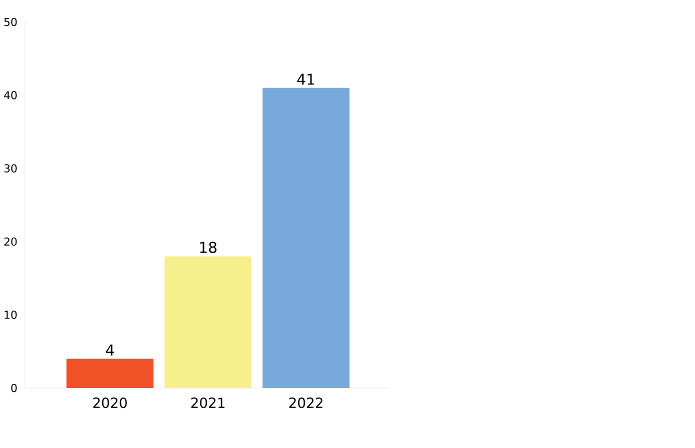 The image size is (695, 448). Describe the element at coordinates (10, 314) in the screenshot. I see `y-tick-label: 10` at that location.